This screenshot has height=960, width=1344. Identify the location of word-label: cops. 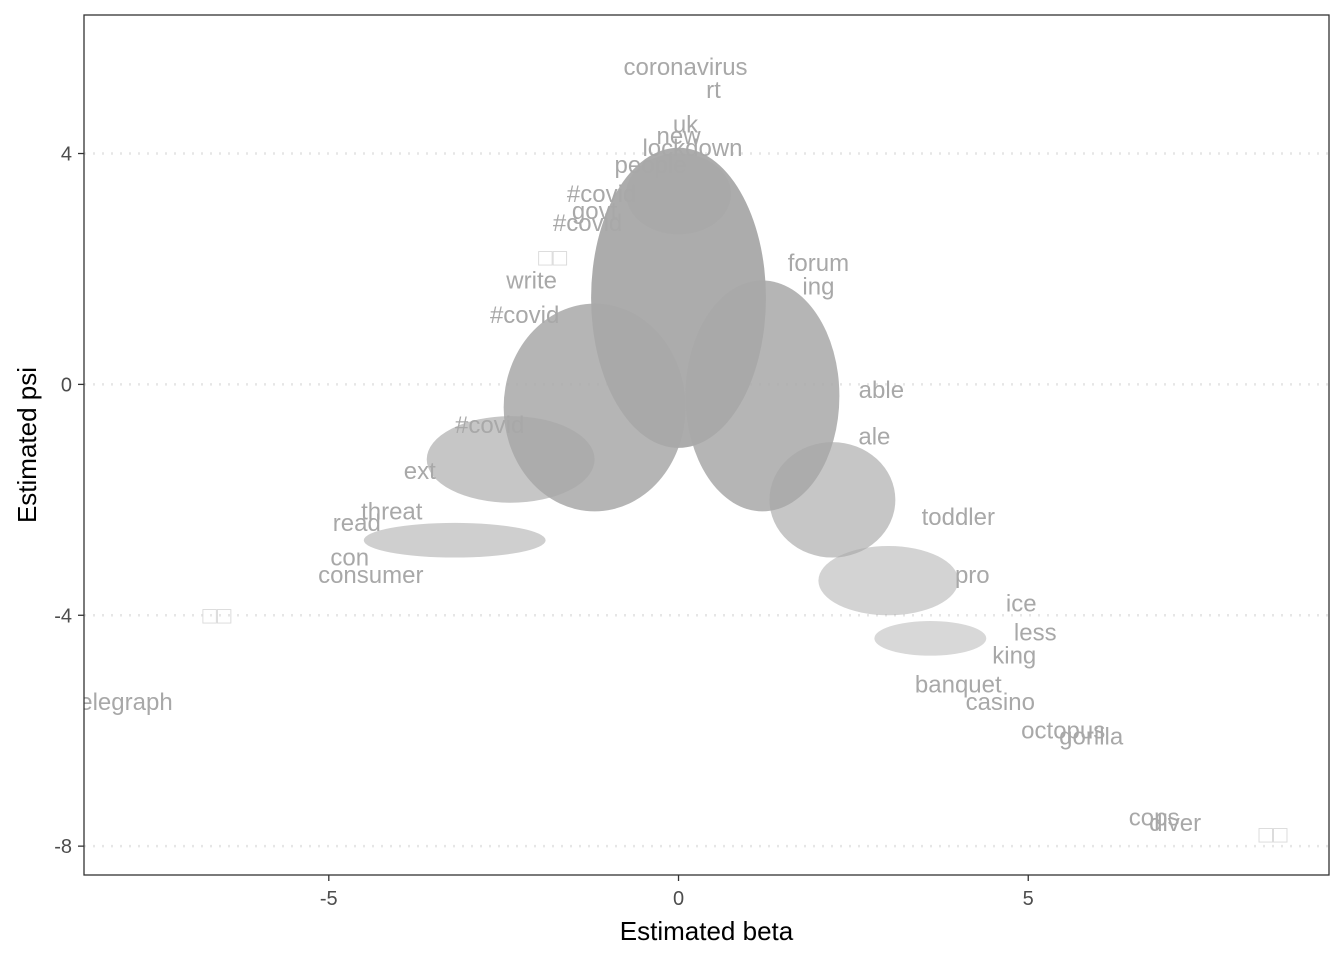
(1154, 817).